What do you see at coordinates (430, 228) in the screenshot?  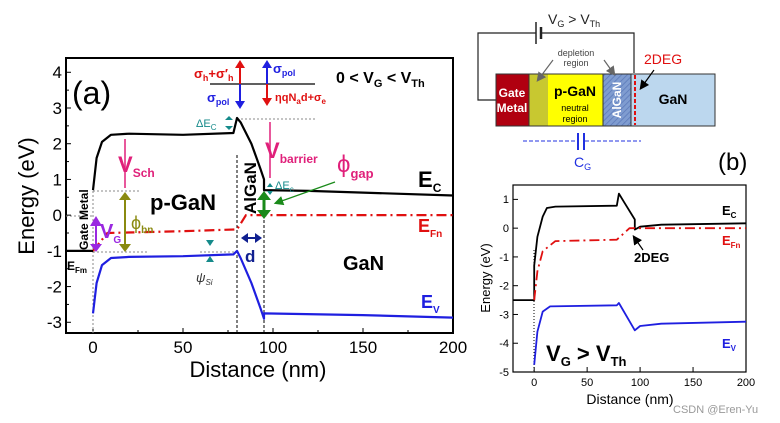 I see `efn-label-a: EFn` at bounding box center [430, 228].